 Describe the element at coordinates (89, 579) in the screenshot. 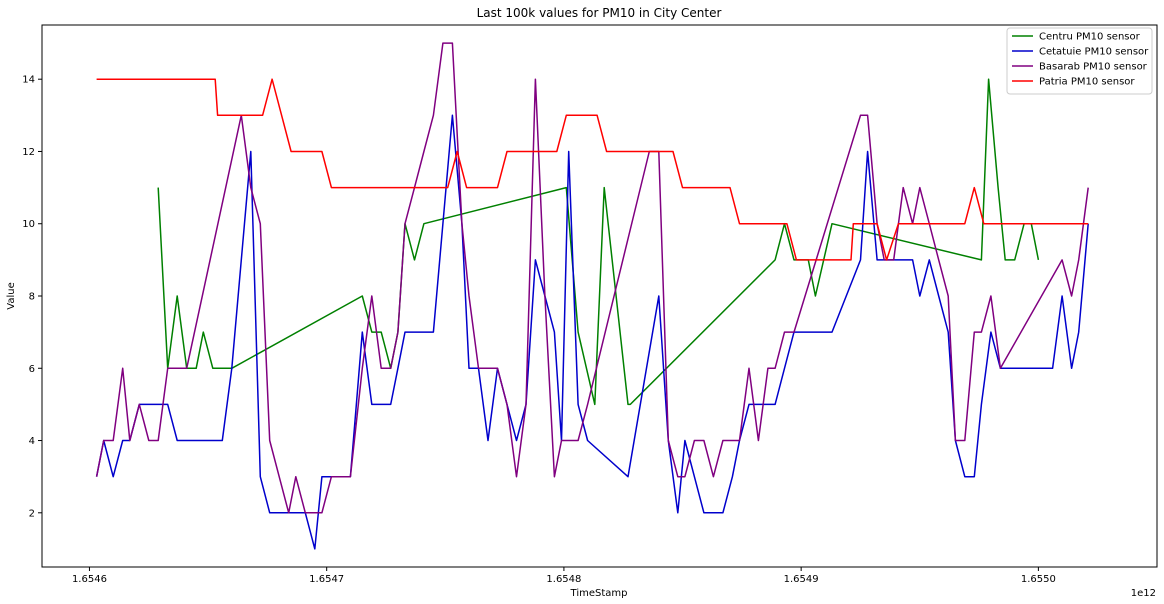

I see `x-tick-label: 1.6546` at that location.